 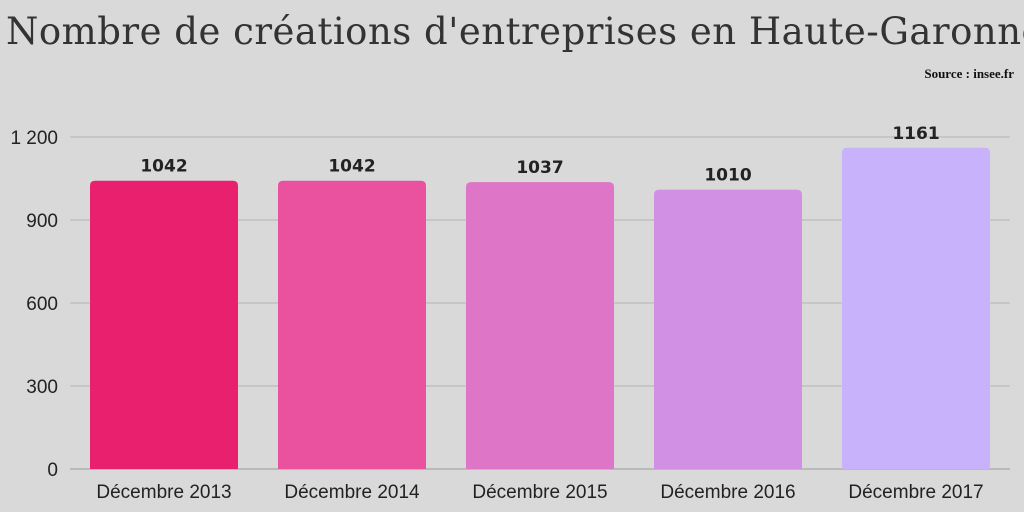 I want to click on y-tick-label: 300, so click(x=42, y=387).